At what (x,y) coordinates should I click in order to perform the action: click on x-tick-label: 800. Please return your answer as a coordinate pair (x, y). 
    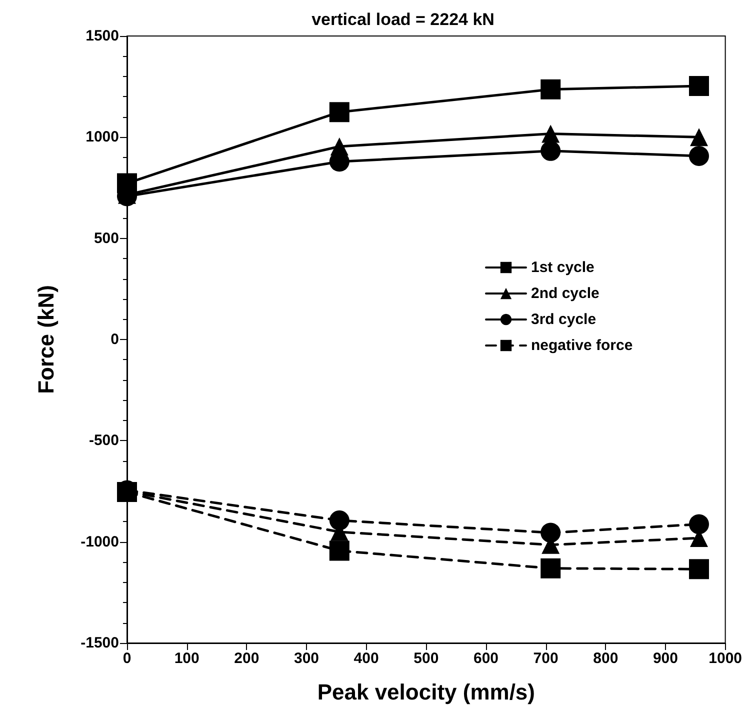
    Looking at the image, I should click on (605, 658).